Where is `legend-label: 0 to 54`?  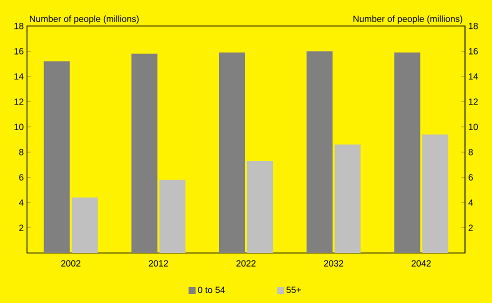 legend-label: 0 to 54 is located at coordinates (211, 290).